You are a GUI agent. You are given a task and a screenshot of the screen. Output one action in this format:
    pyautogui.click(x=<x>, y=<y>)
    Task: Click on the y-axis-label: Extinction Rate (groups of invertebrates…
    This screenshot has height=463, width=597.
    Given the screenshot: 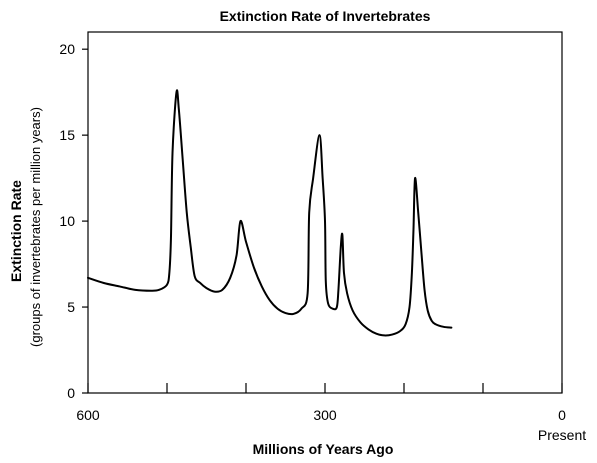 What is the action you would take?
    pyautogui.click(x=25, y=227)
    